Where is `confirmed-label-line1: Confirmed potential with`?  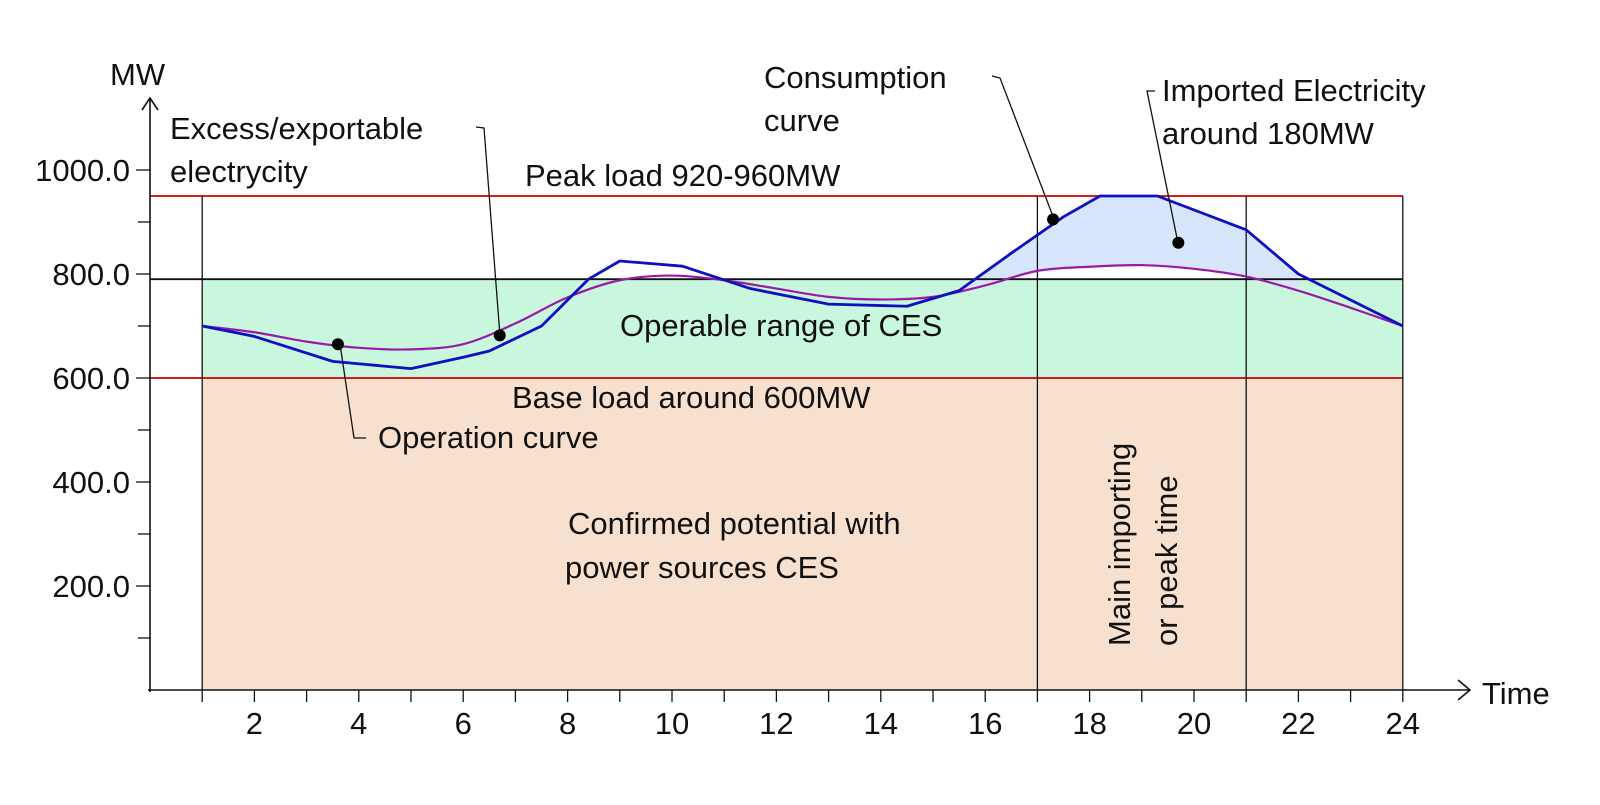 confirmed-label-line1: Confirmed potential with is located at coordinates (734, 523).